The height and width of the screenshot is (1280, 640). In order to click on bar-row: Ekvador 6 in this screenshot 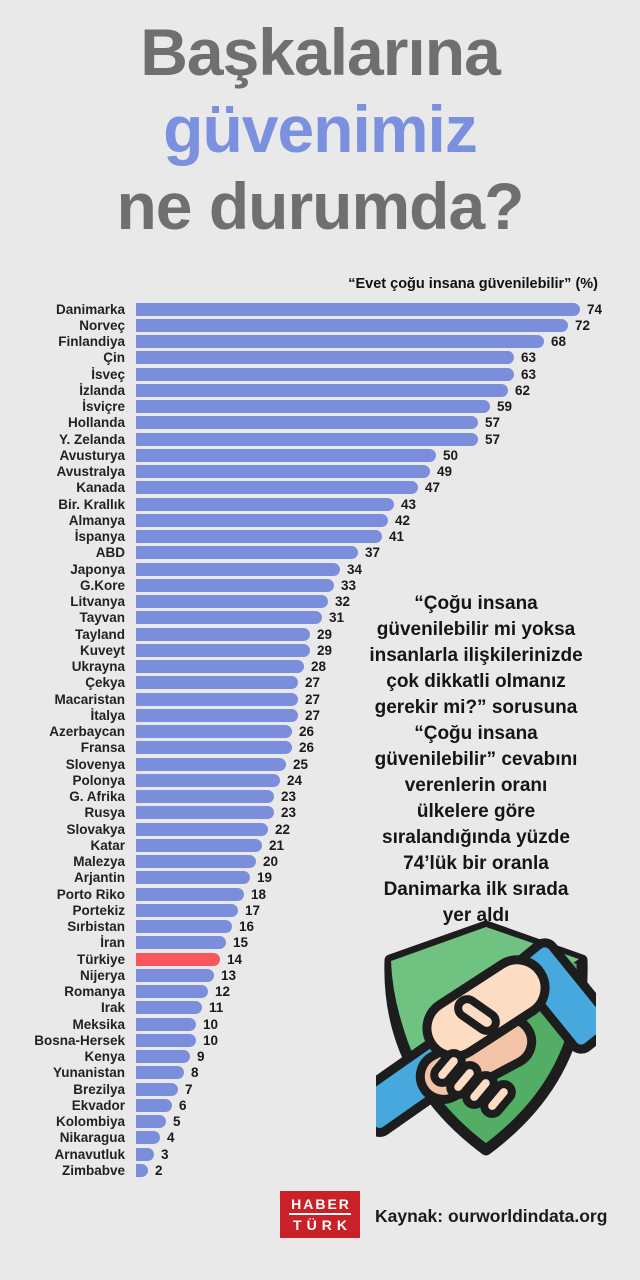, I will do `click(320, 1105)`.